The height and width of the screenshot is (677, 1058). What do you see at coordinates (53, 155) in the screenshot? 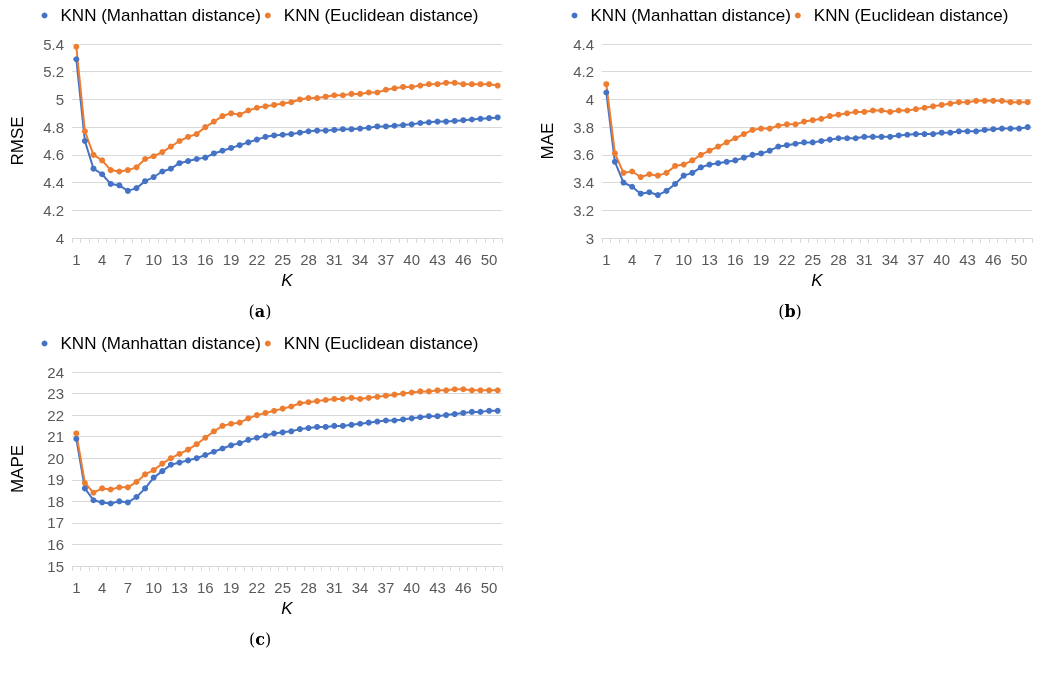
I see `y-tick-label: 4.6` at bounding box center [53, 155].